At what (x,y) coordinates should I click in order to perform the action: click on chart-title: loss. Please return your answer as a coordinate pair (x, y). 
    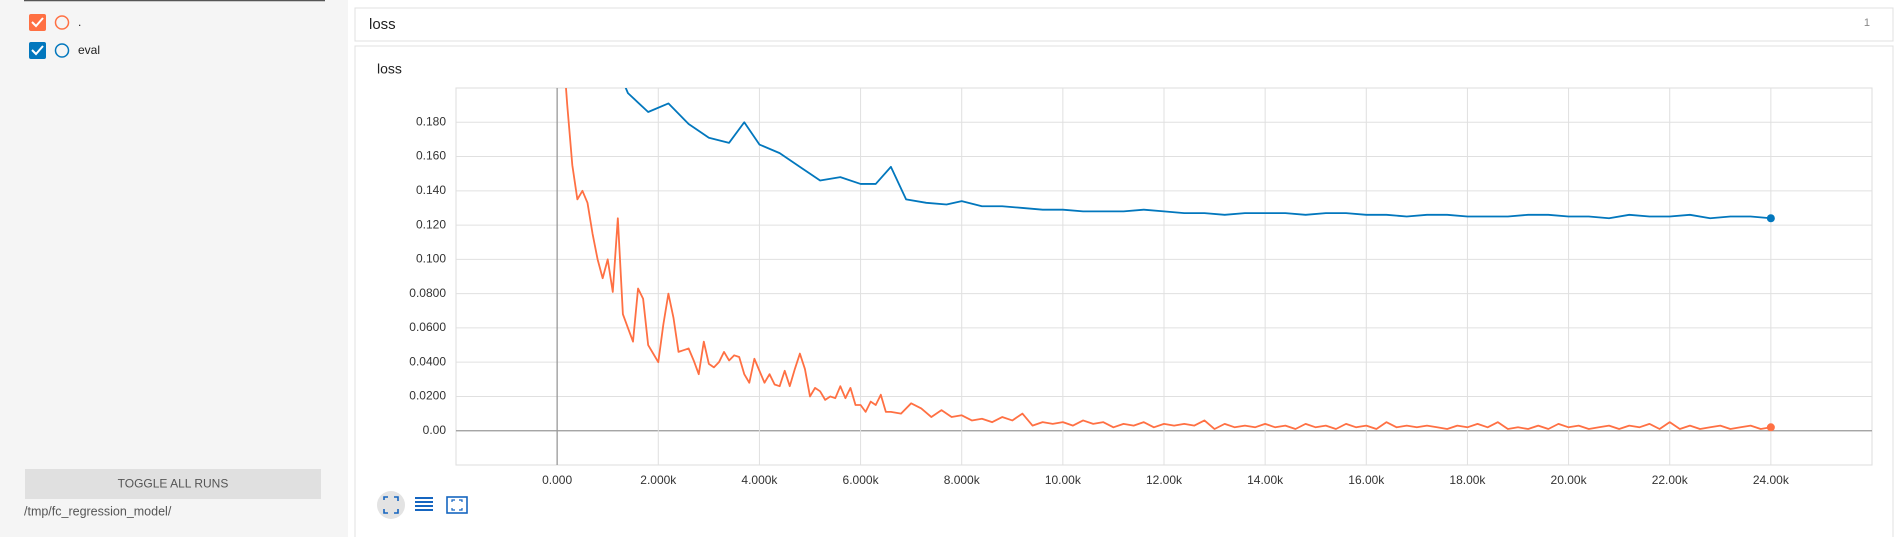
    Looking at the image, I should click on (389, 69).